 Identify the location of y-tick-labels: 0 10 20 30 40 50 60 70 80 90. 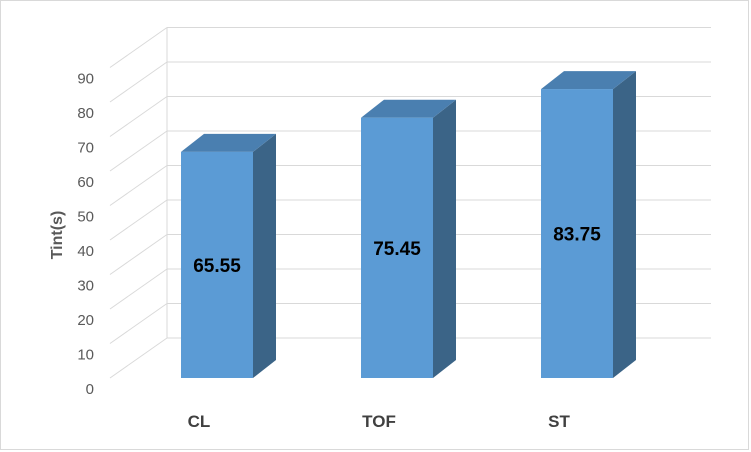
(85, 235).